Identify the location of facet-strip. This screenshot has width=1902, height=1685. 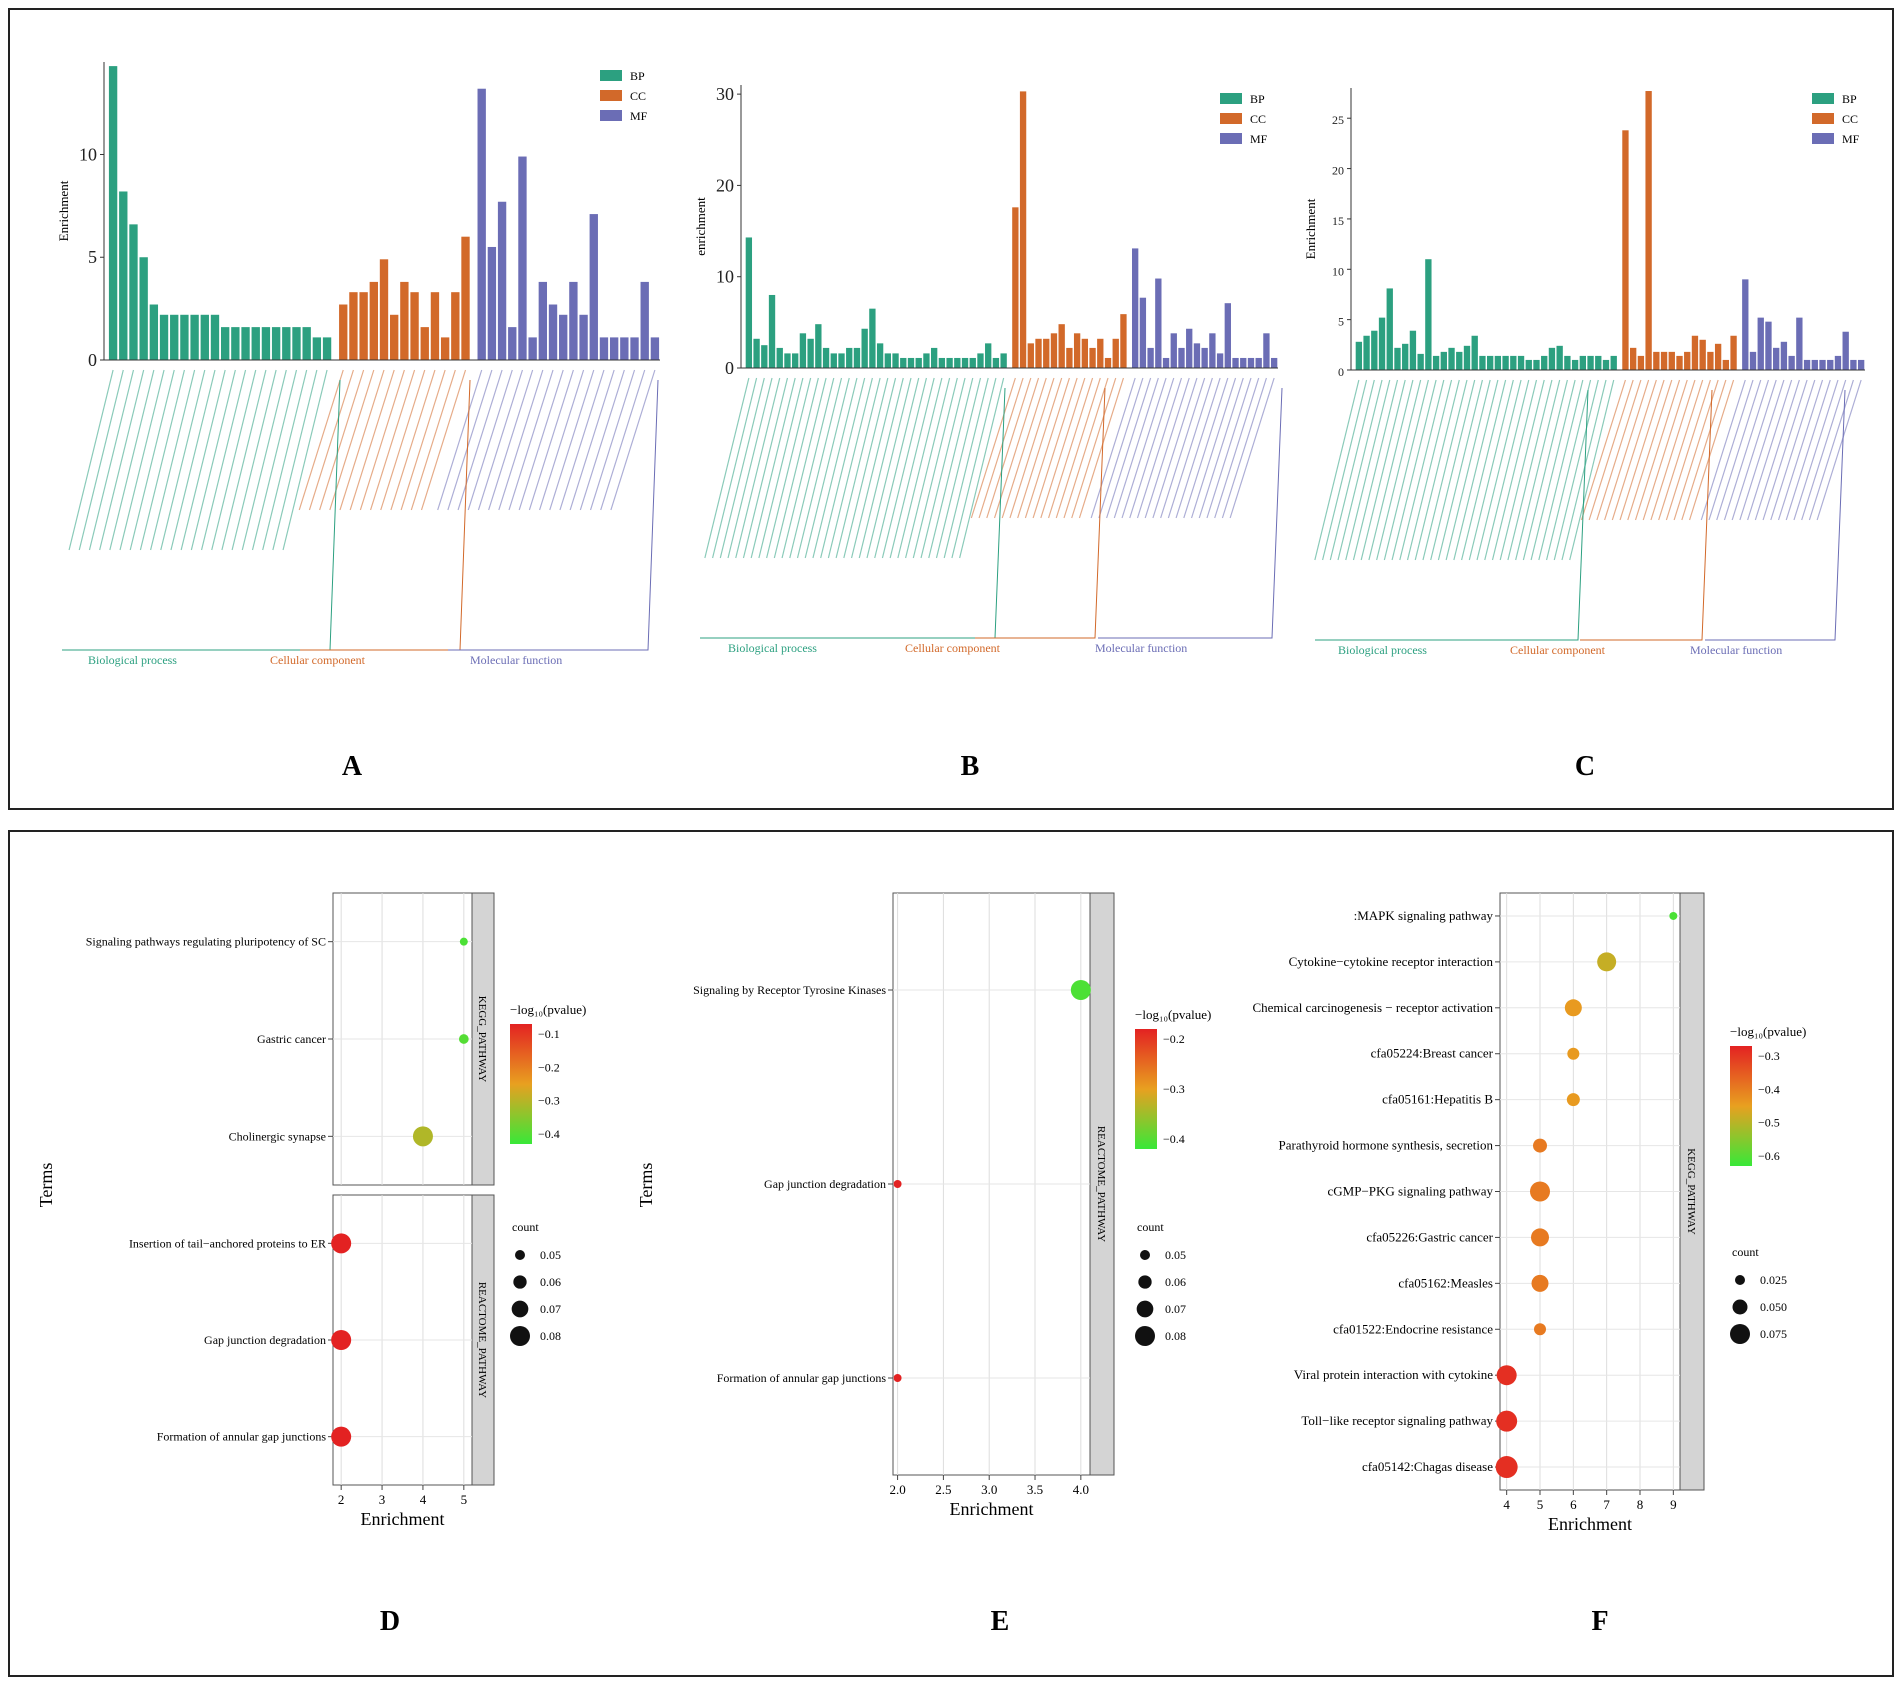
(1102, 1184).